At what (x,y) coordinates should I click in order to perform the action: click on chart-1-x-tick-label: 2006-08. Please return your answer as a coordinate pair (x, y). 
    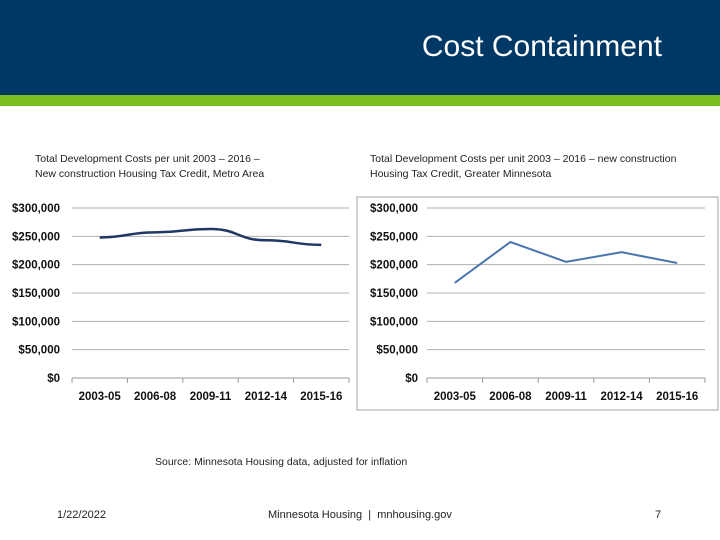
    Looking at the image, I should click on (155, 397).